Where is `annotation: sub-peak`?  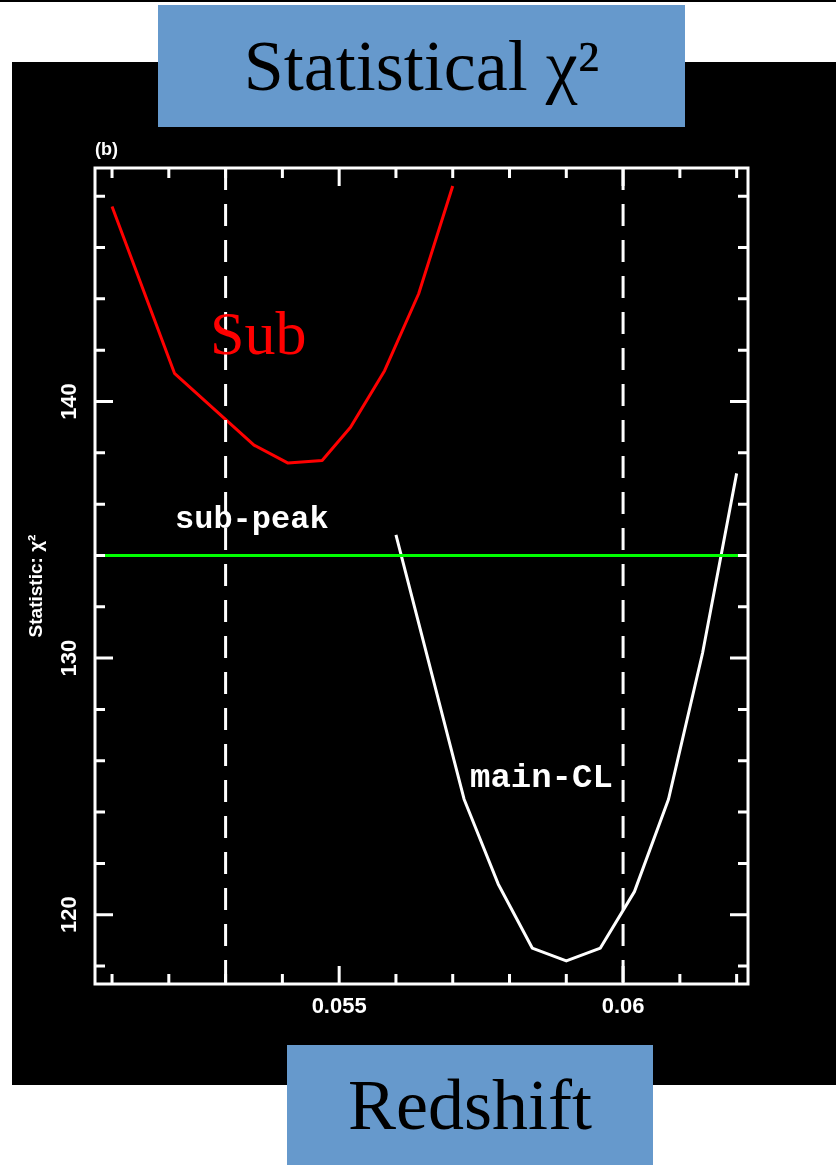
annotation: sub-peak is located at coordinates (252, 520).